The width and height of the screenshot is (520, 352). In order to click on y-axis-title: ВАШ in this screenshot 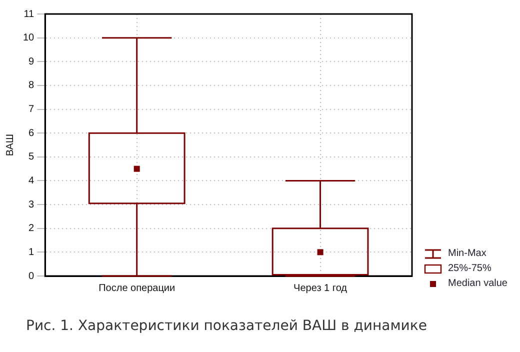, I will do `click(10, 145)`.